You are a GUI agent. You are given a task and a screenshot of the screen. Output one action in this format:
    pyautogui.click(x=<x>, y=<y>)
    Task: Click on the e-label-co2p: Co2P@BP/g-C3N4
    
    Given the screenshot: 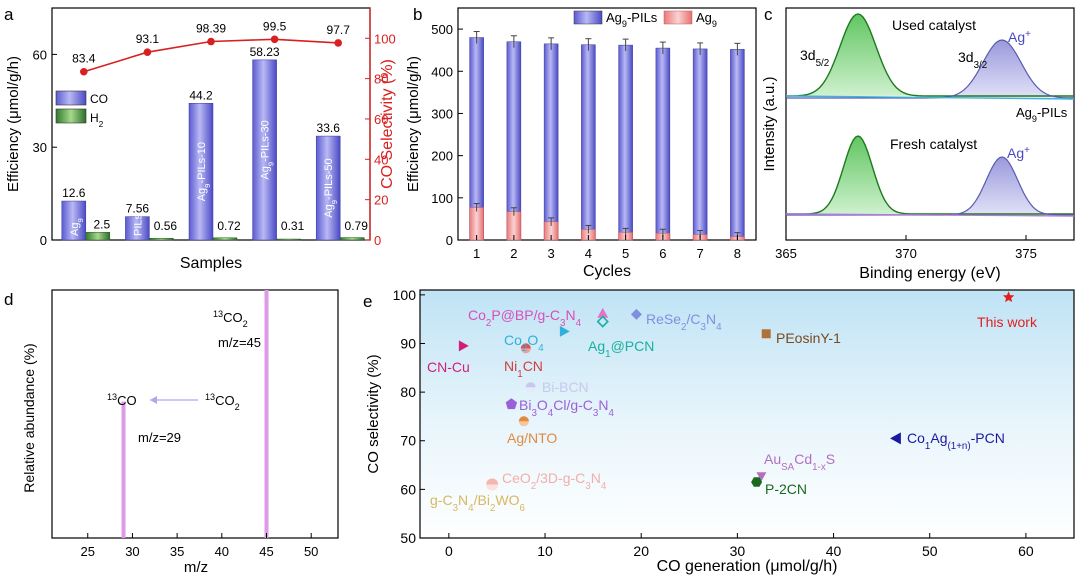 What is the action you would take?
    pyautogui.click(x=525, y=318)
    